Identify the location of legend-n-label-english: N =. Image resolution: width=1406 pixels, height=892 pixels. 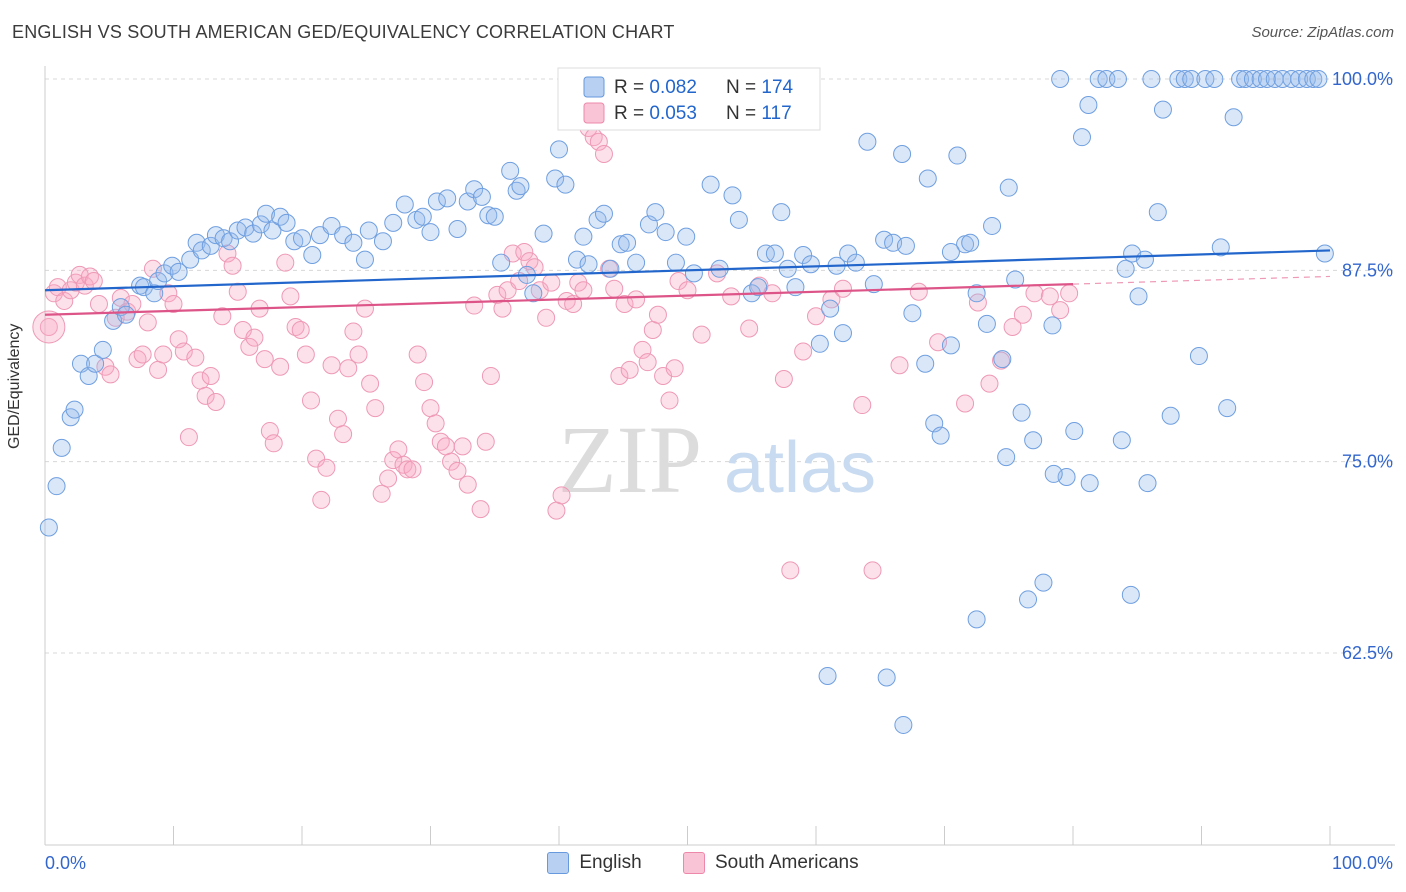
(743, 87).